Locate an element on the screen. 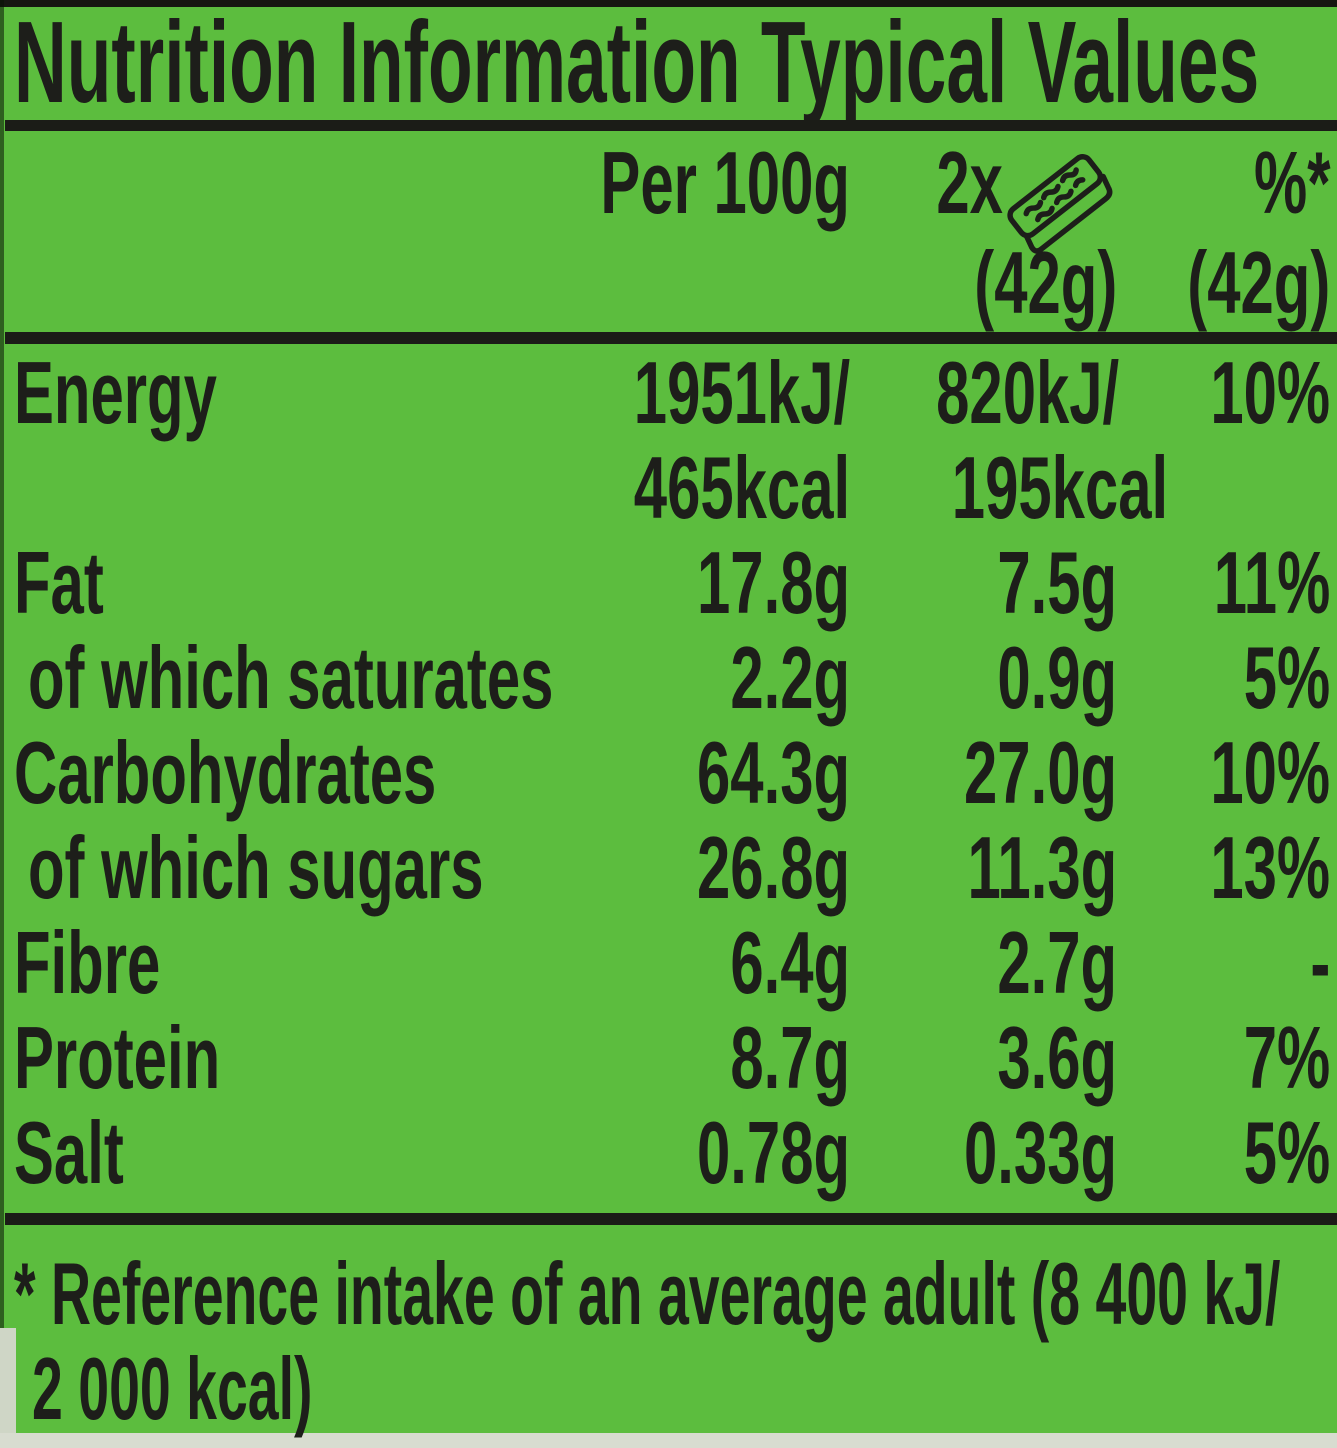 The width and height of the screenshot is (1337, 1448). value-per100g: 0.78g is located at coordinates (773, 1152).